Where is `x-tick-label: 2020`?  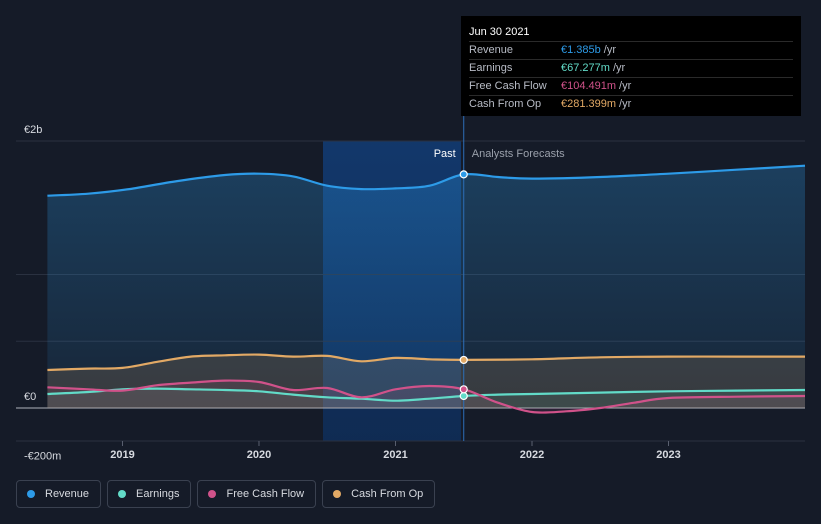
x-tick-label: 2020 is located at coordinates (259, 455).